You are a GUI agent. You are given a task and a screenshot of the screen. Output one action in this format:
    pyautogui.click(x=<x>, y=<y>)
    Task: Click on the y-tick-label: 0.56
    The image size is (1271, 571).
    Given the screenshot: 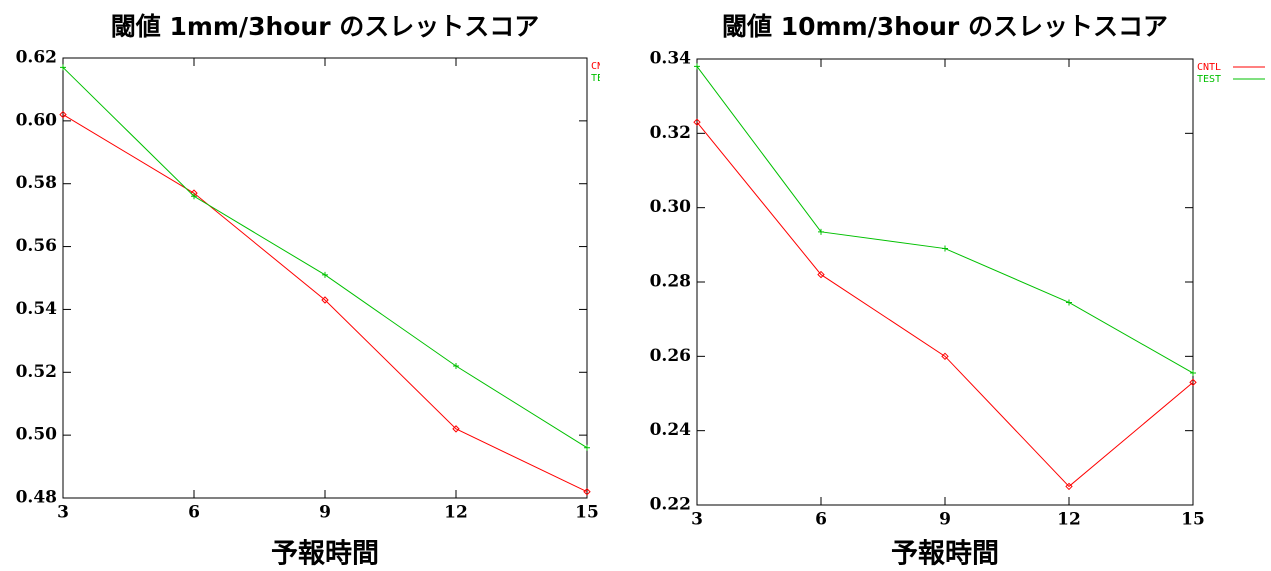 What is the action you would take?
    pyautogui.click(x=36, y=246)
    